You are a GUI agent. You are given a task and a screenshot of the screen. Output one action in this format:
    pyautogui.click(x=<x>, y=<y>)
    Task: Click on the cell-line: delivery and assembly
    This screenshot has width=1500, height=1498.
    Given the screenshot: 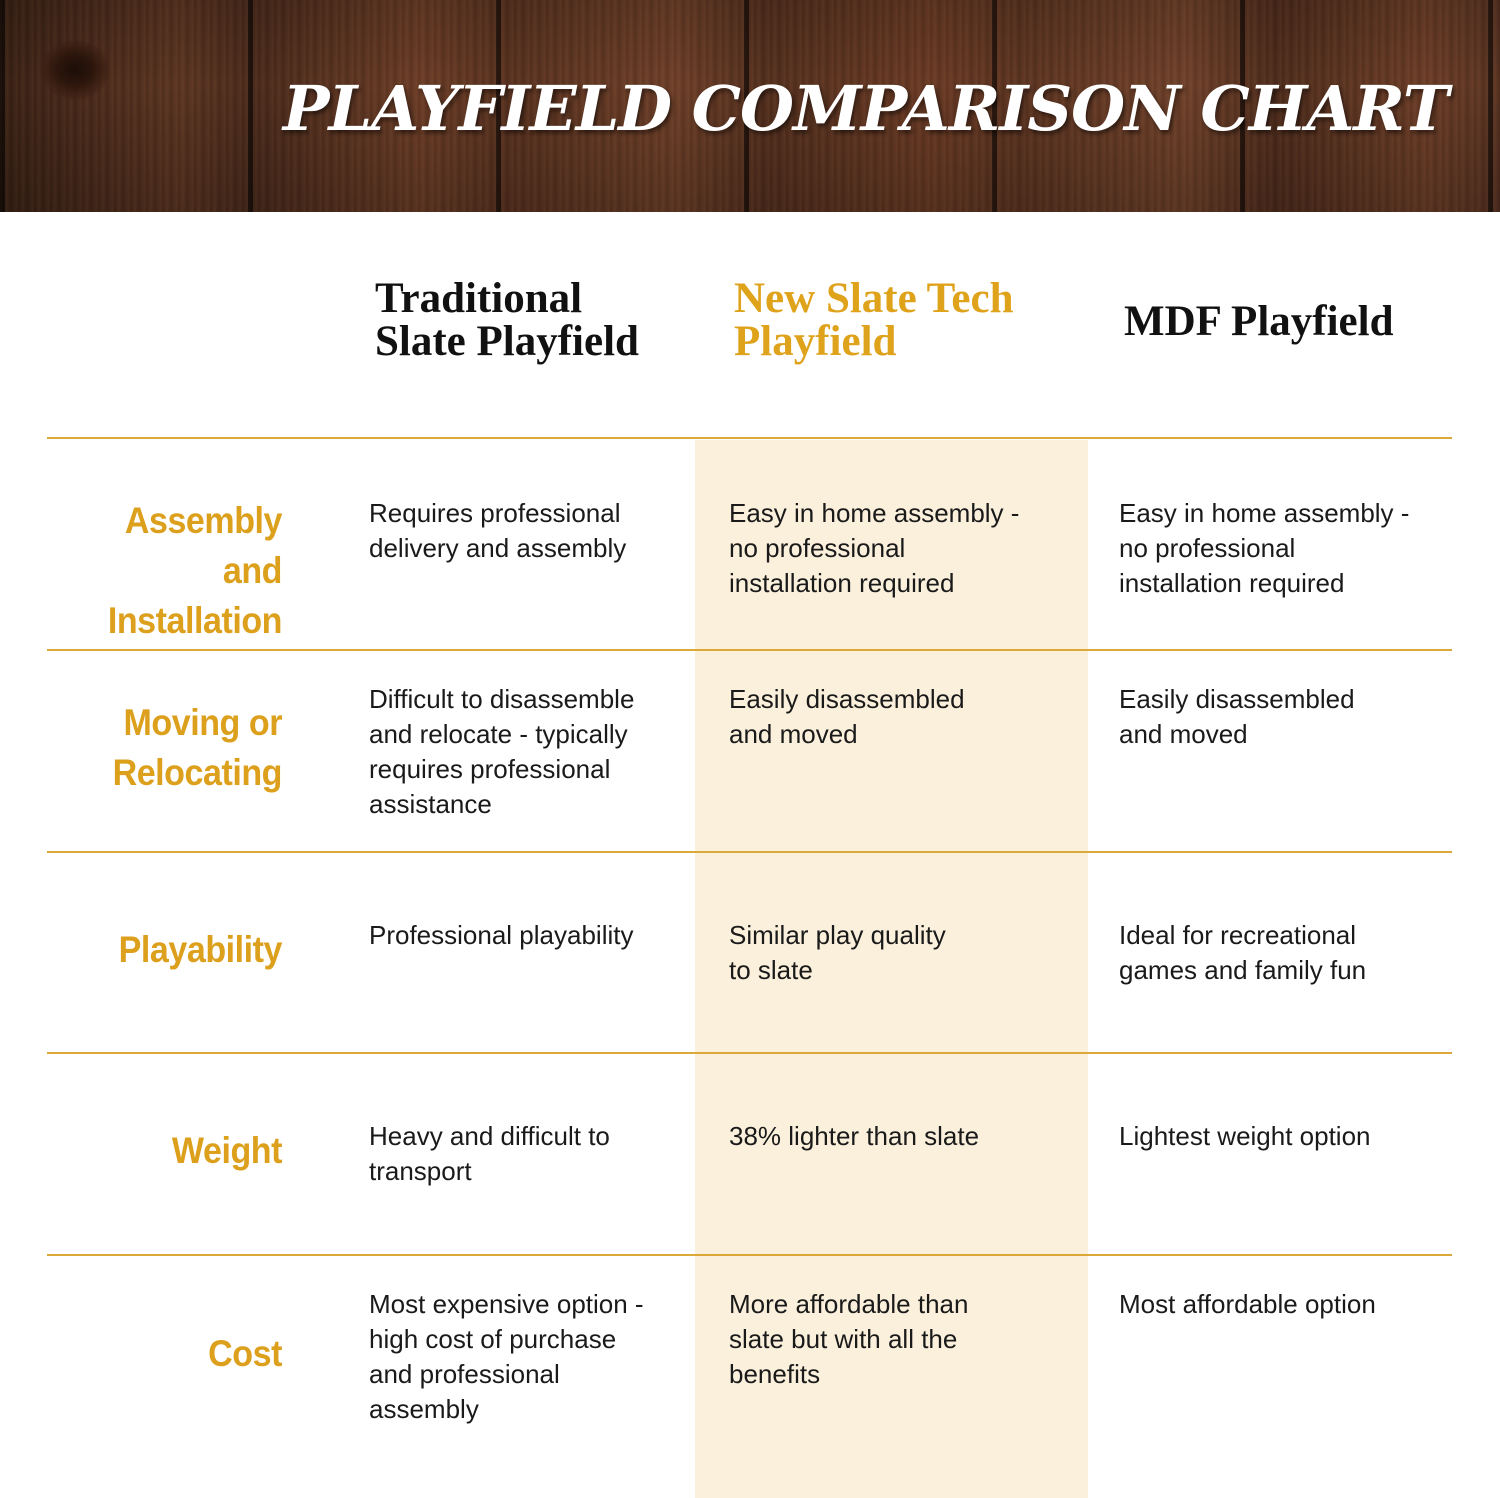 What is the action you would take?
    pyautogui.click(x=498, y=548)
    